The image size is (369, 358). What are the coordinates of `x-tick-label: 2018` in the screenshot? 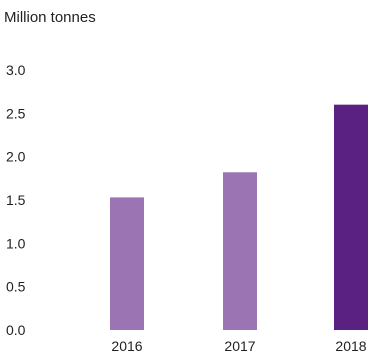 It's located at (350, 346).